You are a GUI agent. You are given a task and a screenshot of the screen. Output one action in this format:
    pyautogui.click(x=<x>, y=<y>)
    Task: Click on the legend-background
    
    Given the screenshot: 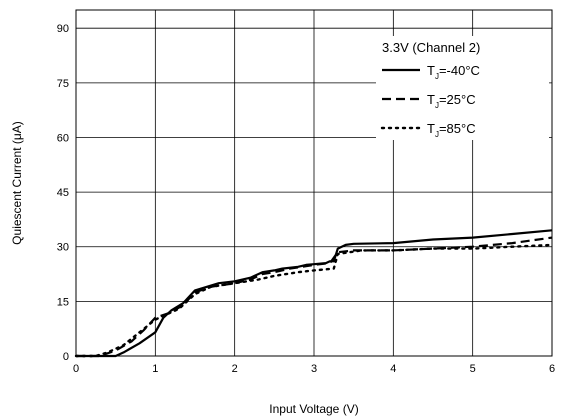 What is the action you would take?
    pyautogui.click(x=462, y=88)
    